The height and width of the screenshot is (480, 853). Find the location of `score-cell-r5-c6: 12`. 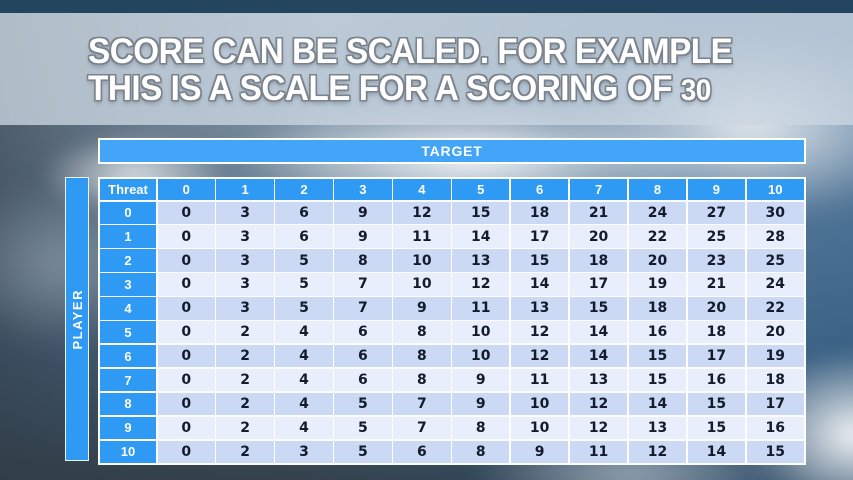

score-cell-r5-c6: 12 is located at coordinates (539, 332).